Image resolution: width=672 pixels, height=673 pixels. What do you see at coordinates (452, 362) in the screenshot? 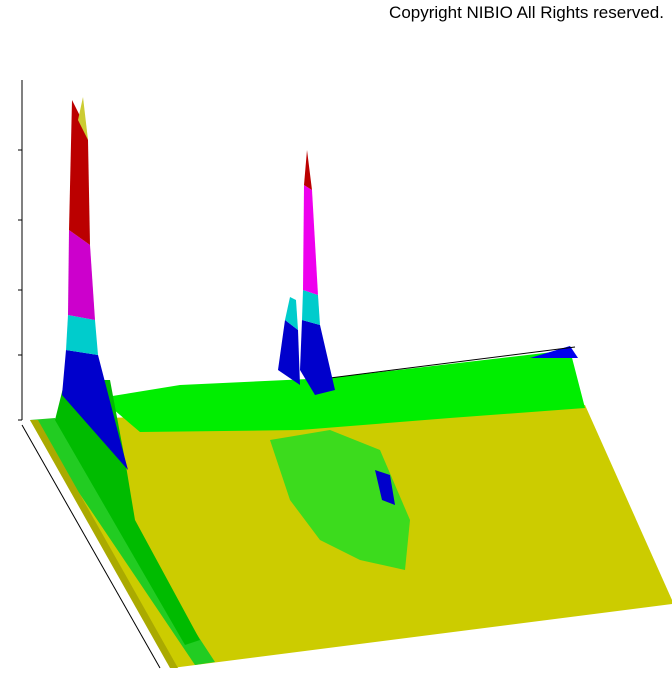
I see `back-axis` at bounding box center [452, 362].